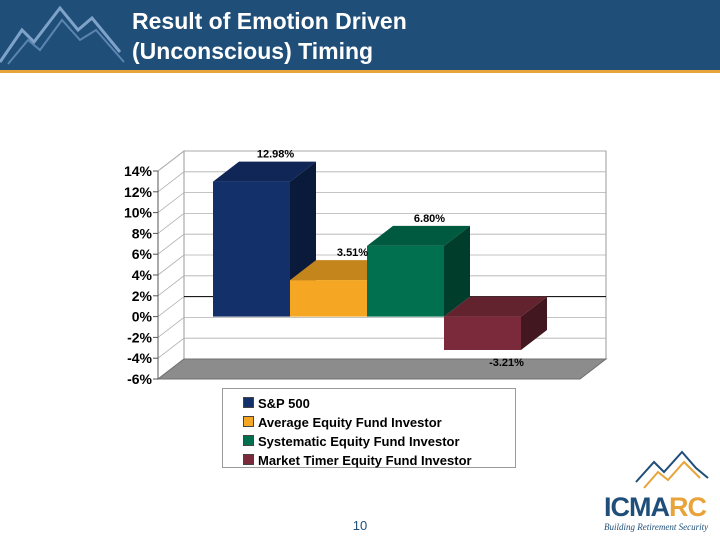  I want to click on y-tick-label: -4%, so click(139, 358).